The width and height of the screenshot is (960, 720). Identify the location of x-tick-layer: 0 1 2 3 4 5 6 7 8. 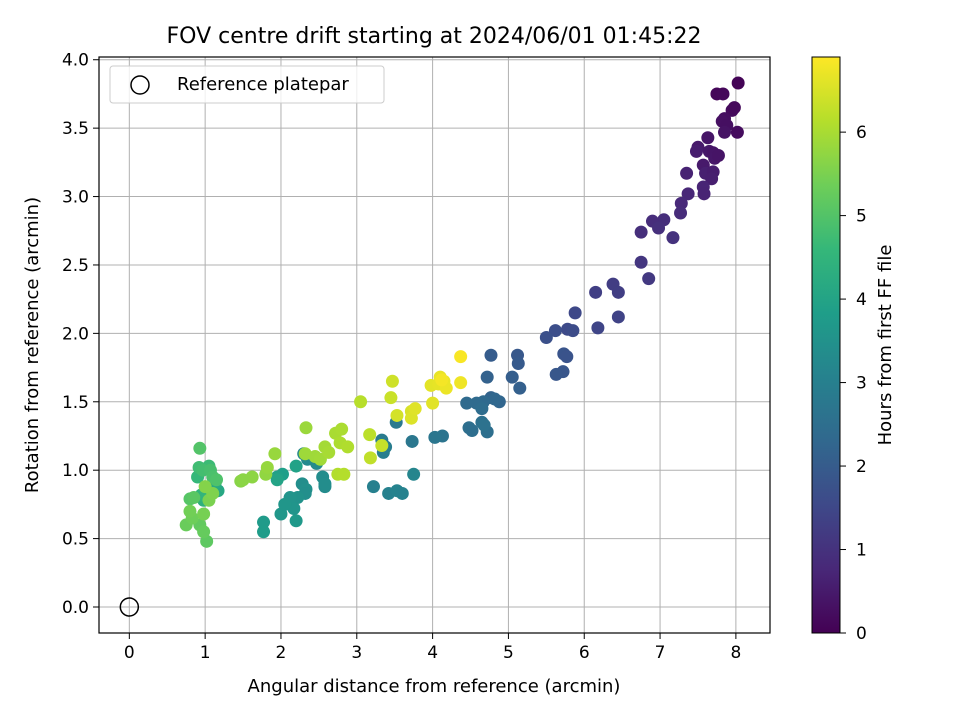
(432, 648).